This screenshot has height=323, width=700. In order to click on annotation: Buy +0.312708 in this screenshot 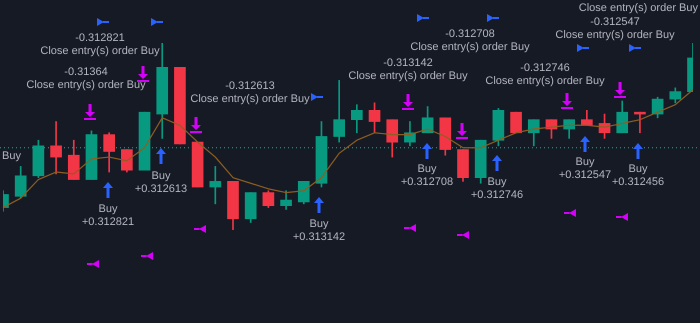, I will do `click(427, 176)`.